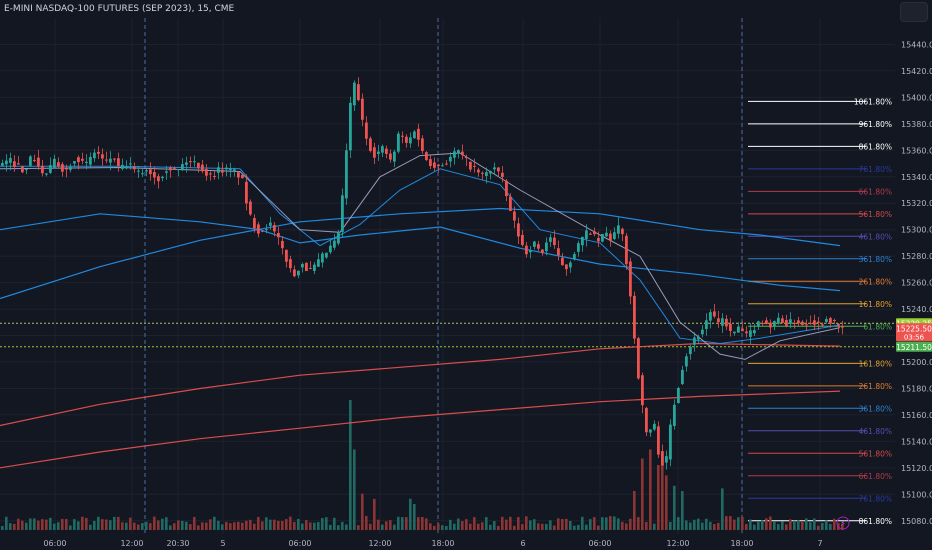 Image resolution: width=932 pixels, height=550 pixels. Describe the element at coordinates (875, 476) in the screenshot. I see `fib-level-label: 661.80%` at that location.